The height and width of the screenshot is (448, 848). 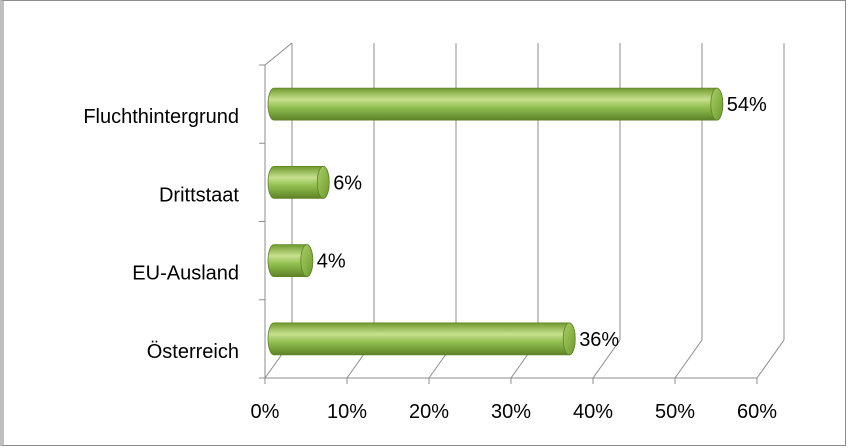 I want to click on category-label: Drittstaat, so click(x=199, y=195).